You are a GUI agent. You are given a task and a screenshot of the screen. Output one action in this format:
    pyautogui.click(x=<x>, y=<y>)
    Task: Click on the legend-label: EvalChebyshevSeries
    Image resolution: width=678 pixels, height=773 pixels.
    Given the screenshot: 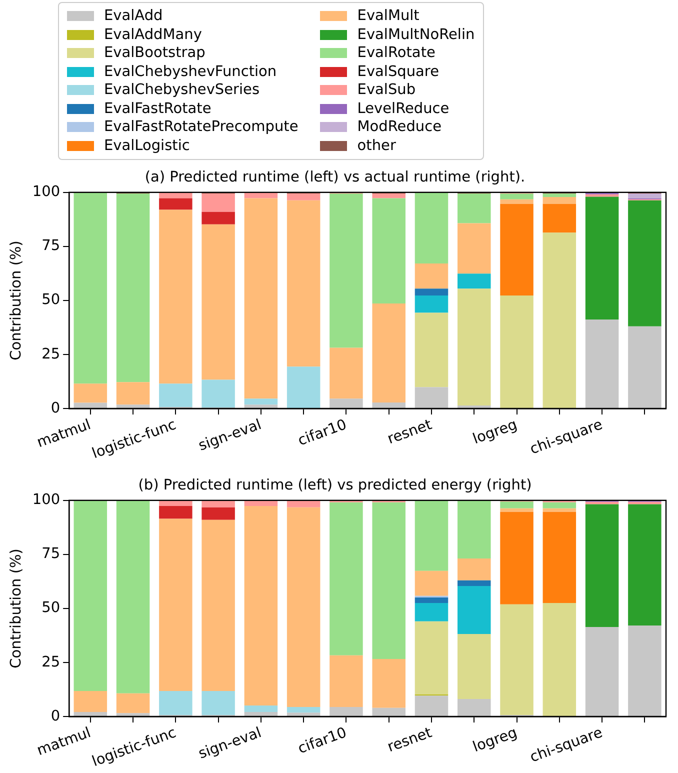 What is the action you would take?
    pyautogui.click(x=182, y=90)
    